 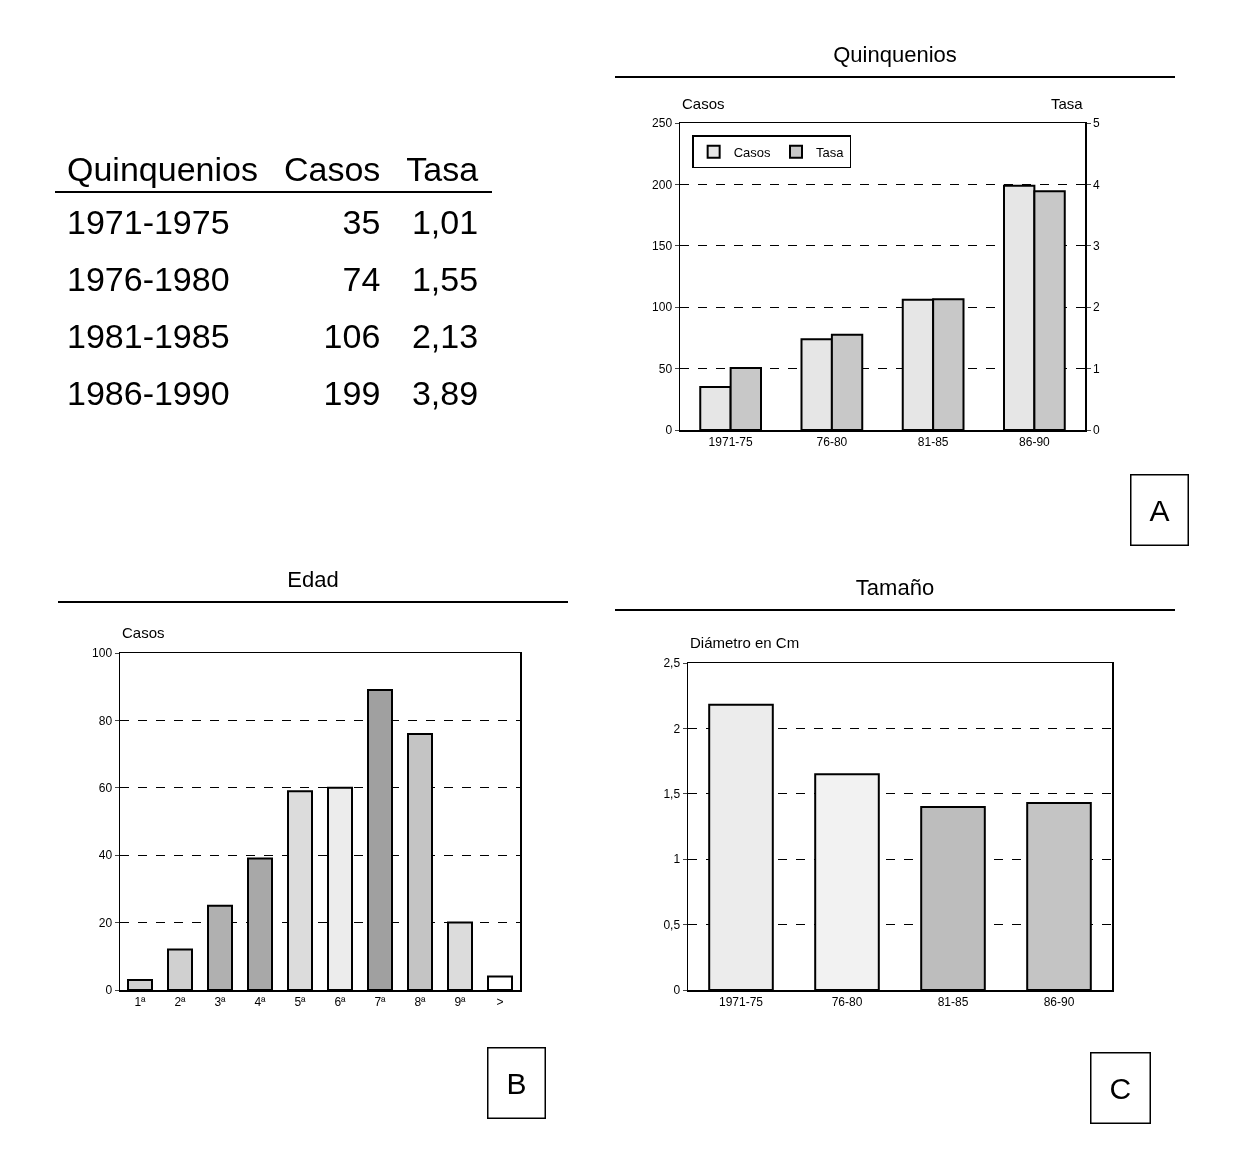 What do you see at coordinates (752, 152) in the screenshot?
I see `legend-label: Casos` at bounding box center [752, 152].